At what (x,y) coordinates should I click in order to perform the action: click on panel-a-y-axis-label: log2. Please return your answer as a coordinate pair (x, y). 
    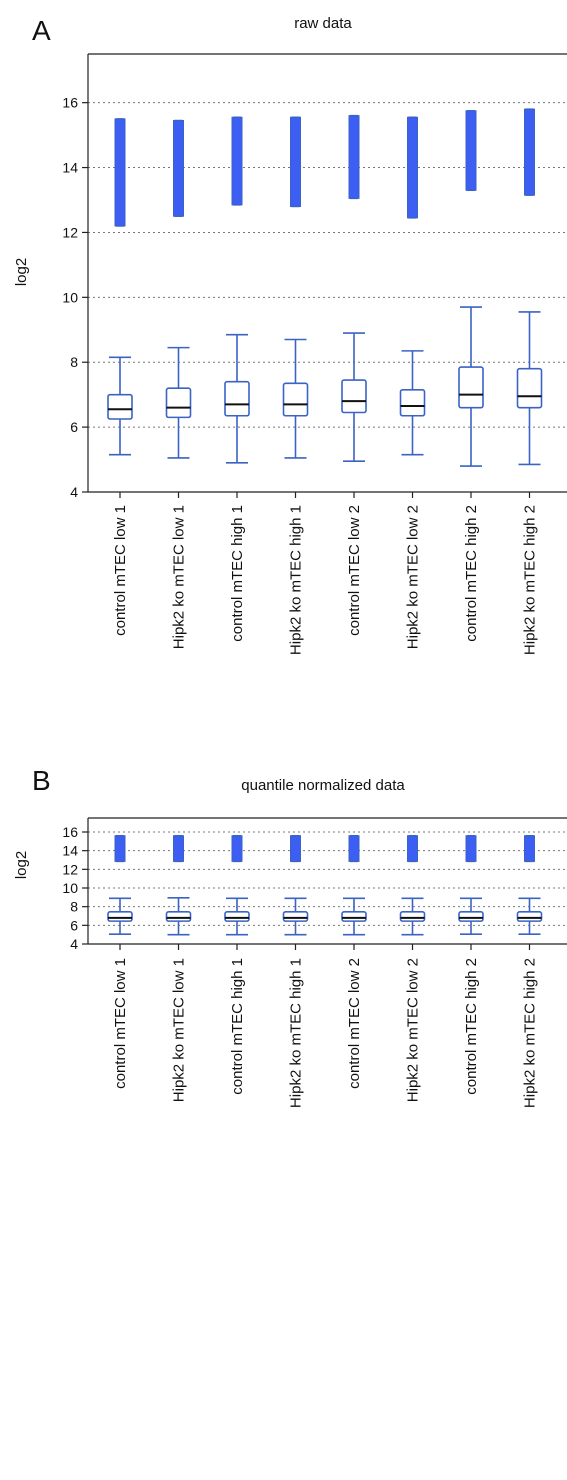
    Looking at the image, I should click on (21, 272).